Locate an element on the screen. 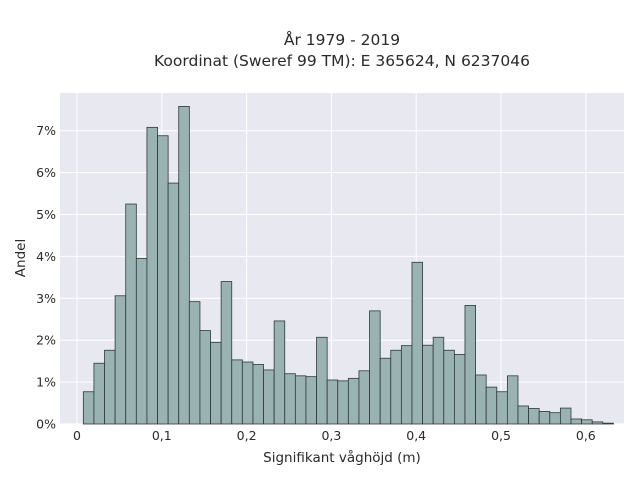 This screenshot has height=480, width=640. x-tick-label-2: 0,2 is located at coordinates (247, 435).